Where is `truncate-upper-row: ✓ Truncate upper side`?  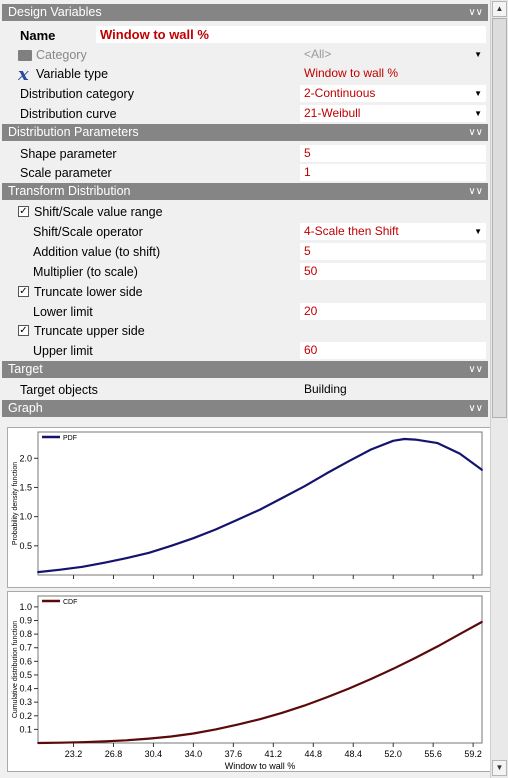
truncate-upper-row: ✓ Truncate upper side is located at coordinates (245, 331).